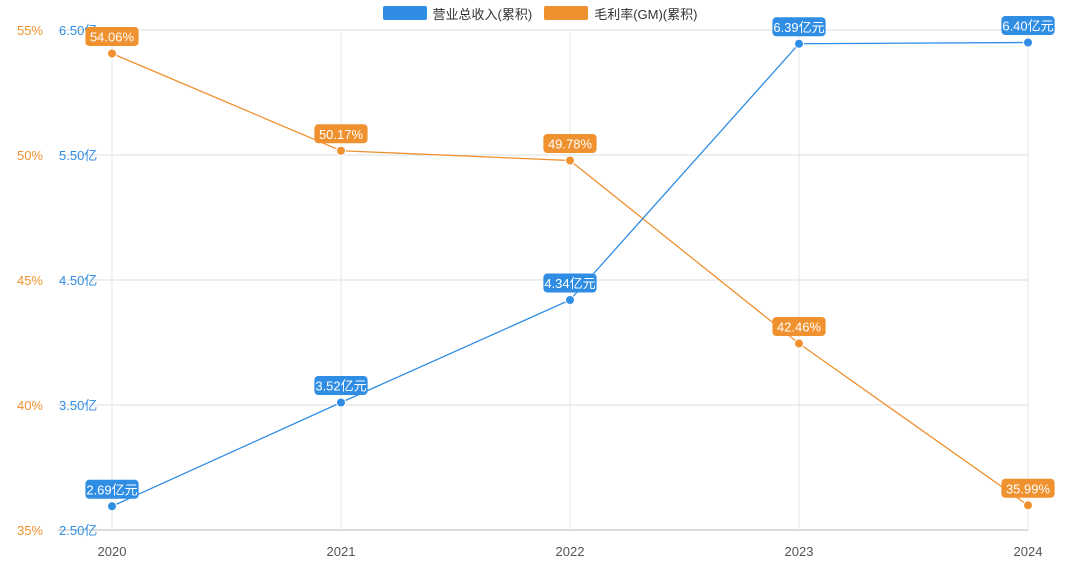 The height and width of the screenshot is (569, 1080). I want to click on y-tick-label-revenue: 4.50亿, so click(78, 280).